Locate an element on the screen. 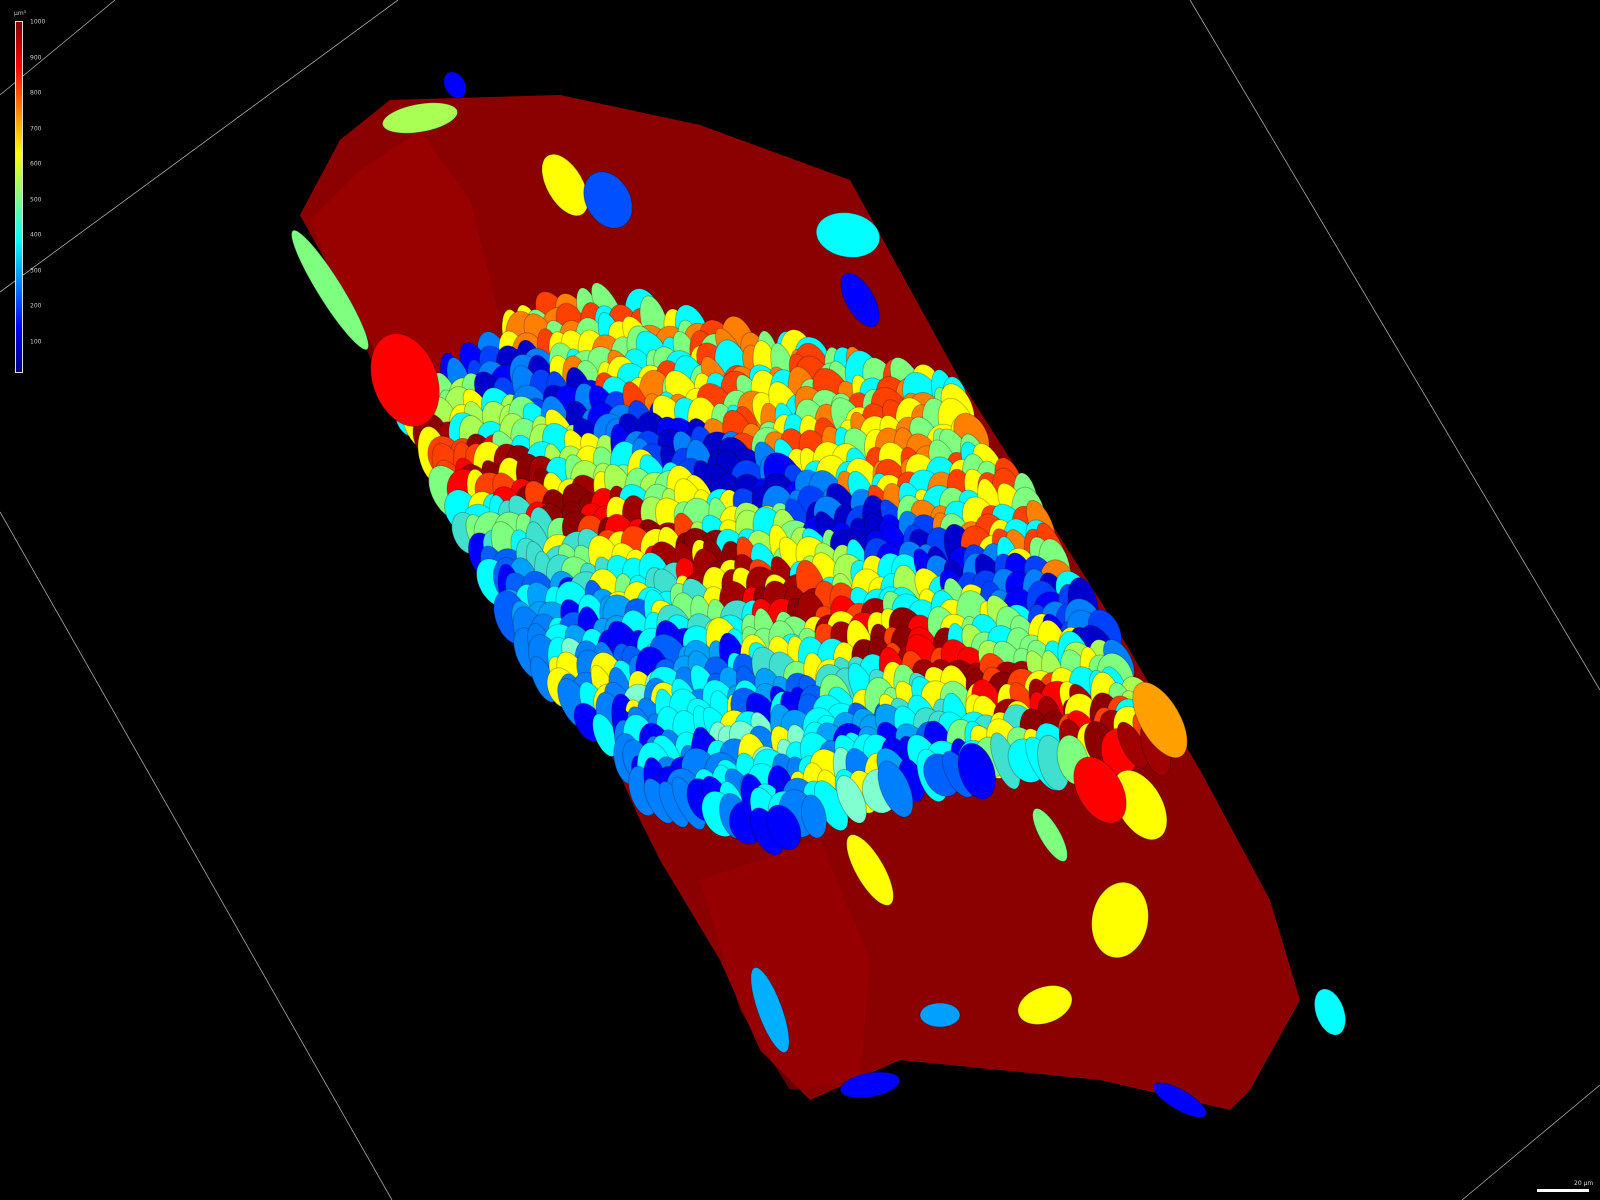  colorbar is located at coordinates (19, 197).